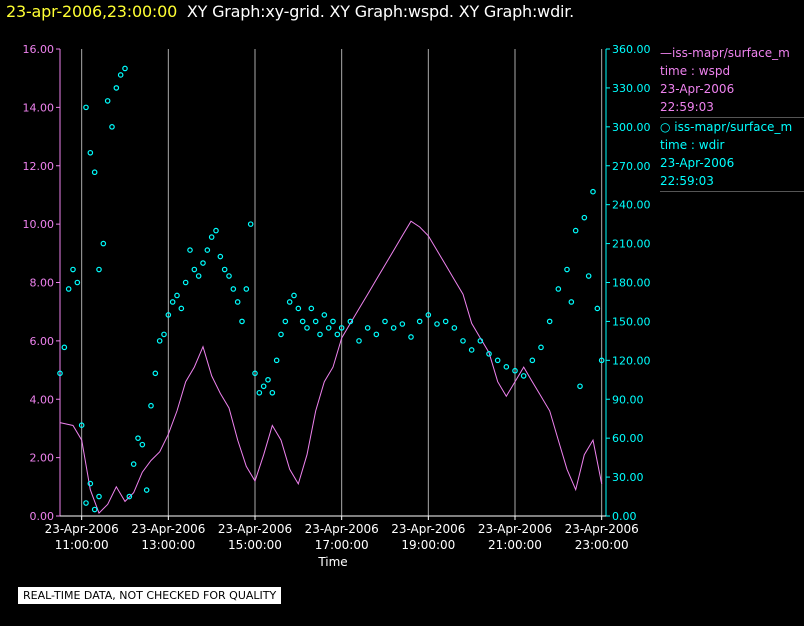 The image size is (804, 626). Describe the element at coordinates (631, 283) in the screenshot. I see `right-axis-tick-label: 180.00` at that location.